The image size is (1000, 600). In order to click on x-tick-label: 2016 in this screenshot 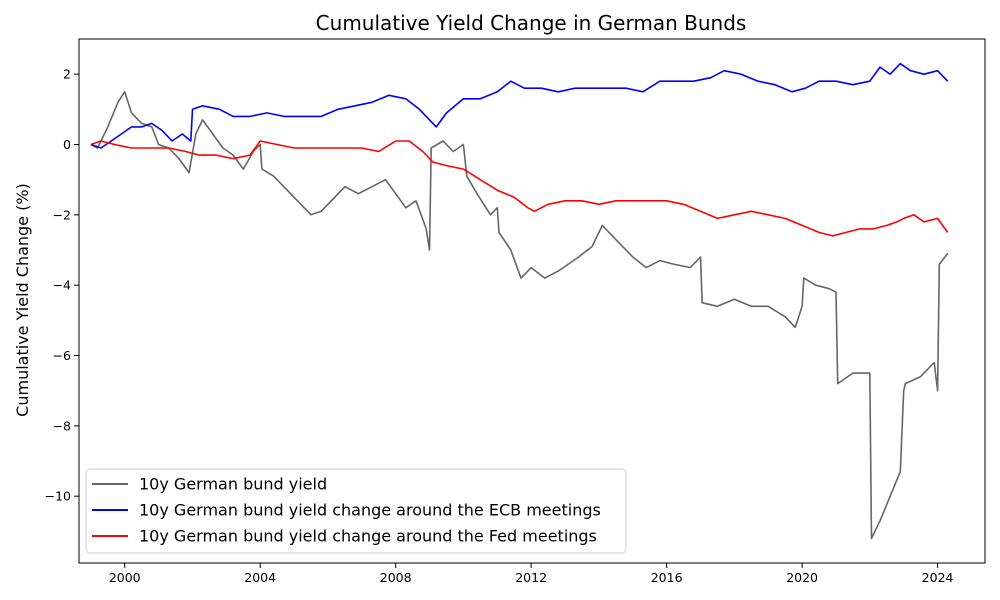, I will do `click(667, 577)`.